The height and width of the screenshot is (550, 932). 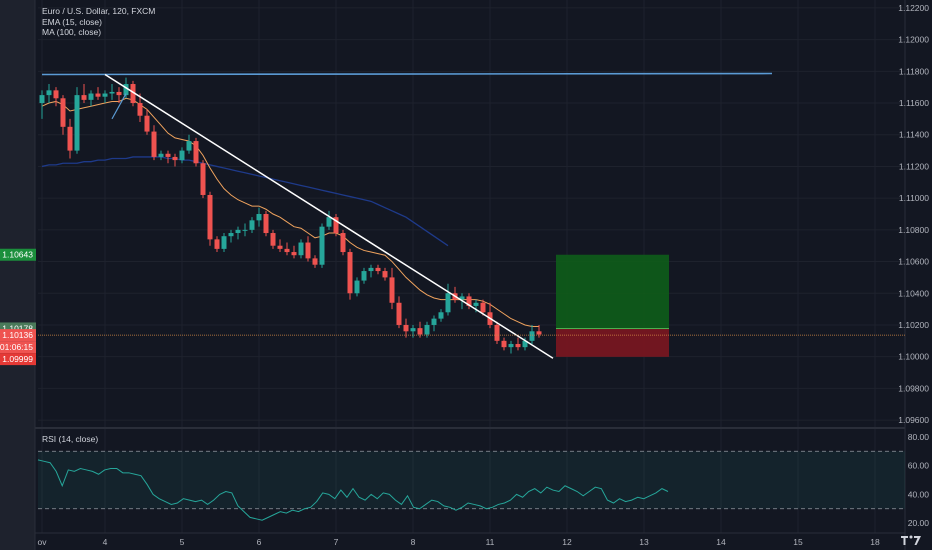 What do you see at coordinates (875, 542) in the screenshot?
I see `time-tick-label: 18` at bounding box center [875, 542].